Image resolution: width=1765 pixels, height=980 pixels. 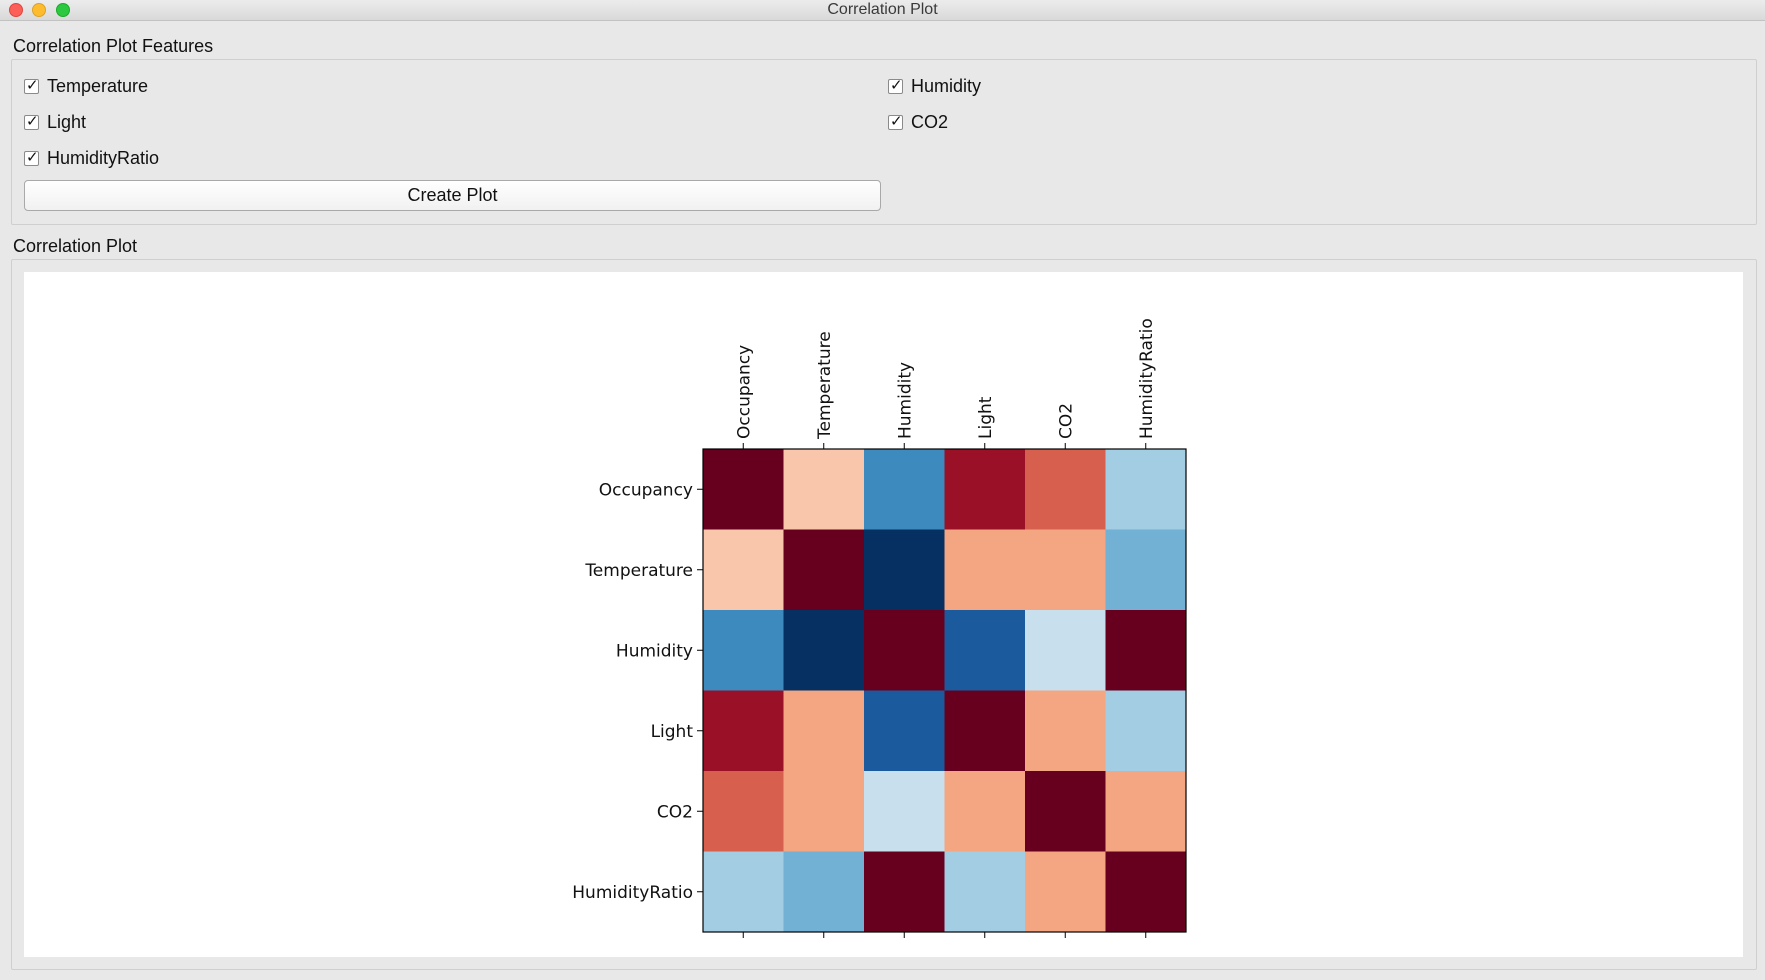 What do you see at coordinates (67, 122) in the screenshot?
I see `checkbox-light-label: Light` at bounding box center [67, 122].